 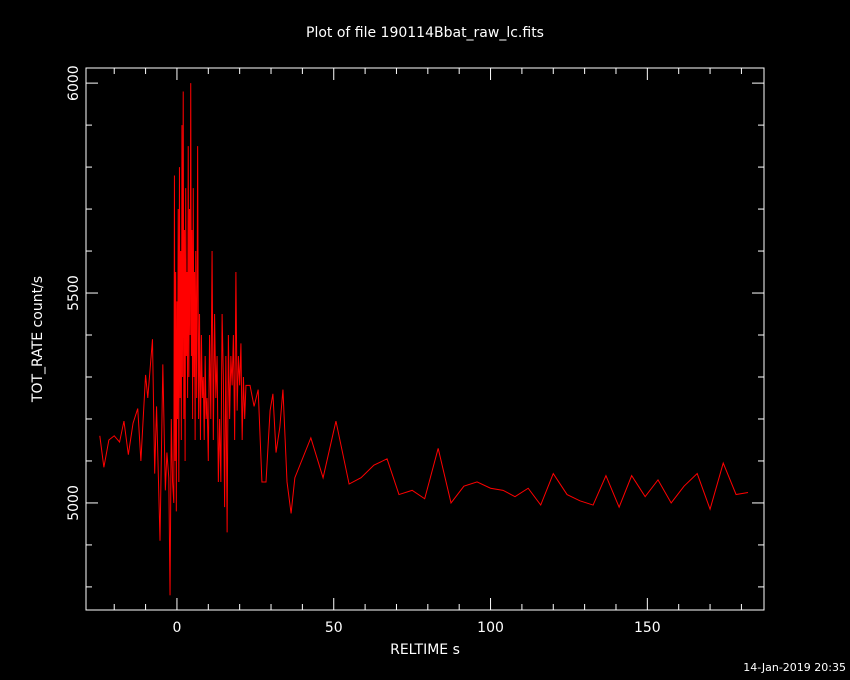 I want to click on x-tick-label: 100, so click(x=490, y=628).